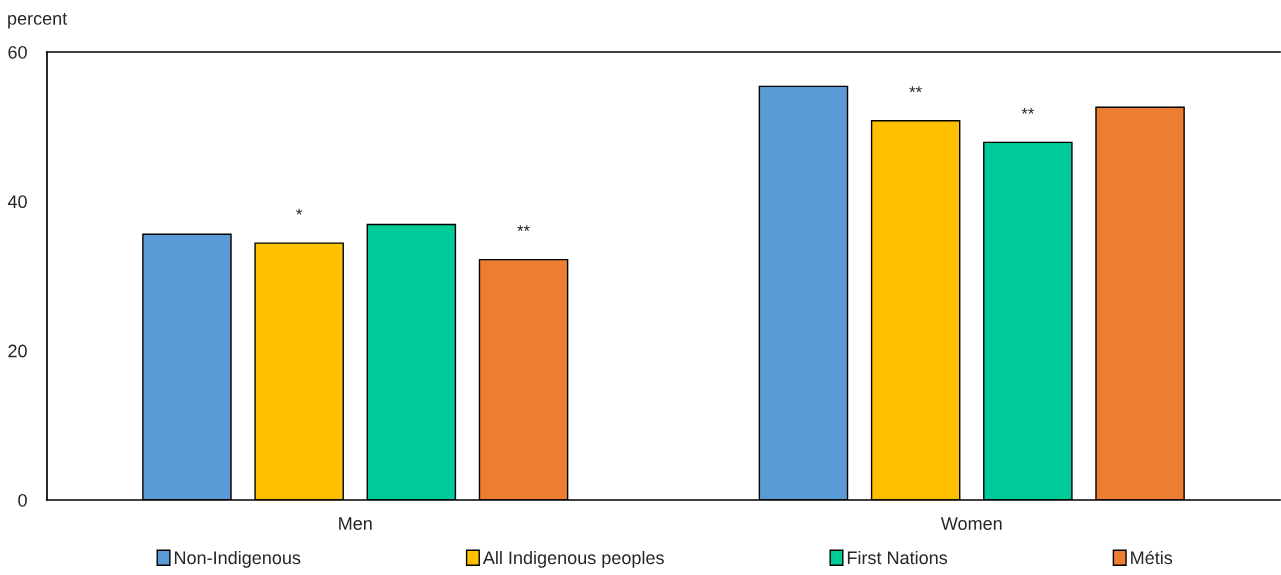 Image resolution: width=1281 pixels, height=575 pixels. What do you see at coordinates (1152, 557) in the screenshot?
I see `legend-label: Métis` at bounding box center [1152, 557].